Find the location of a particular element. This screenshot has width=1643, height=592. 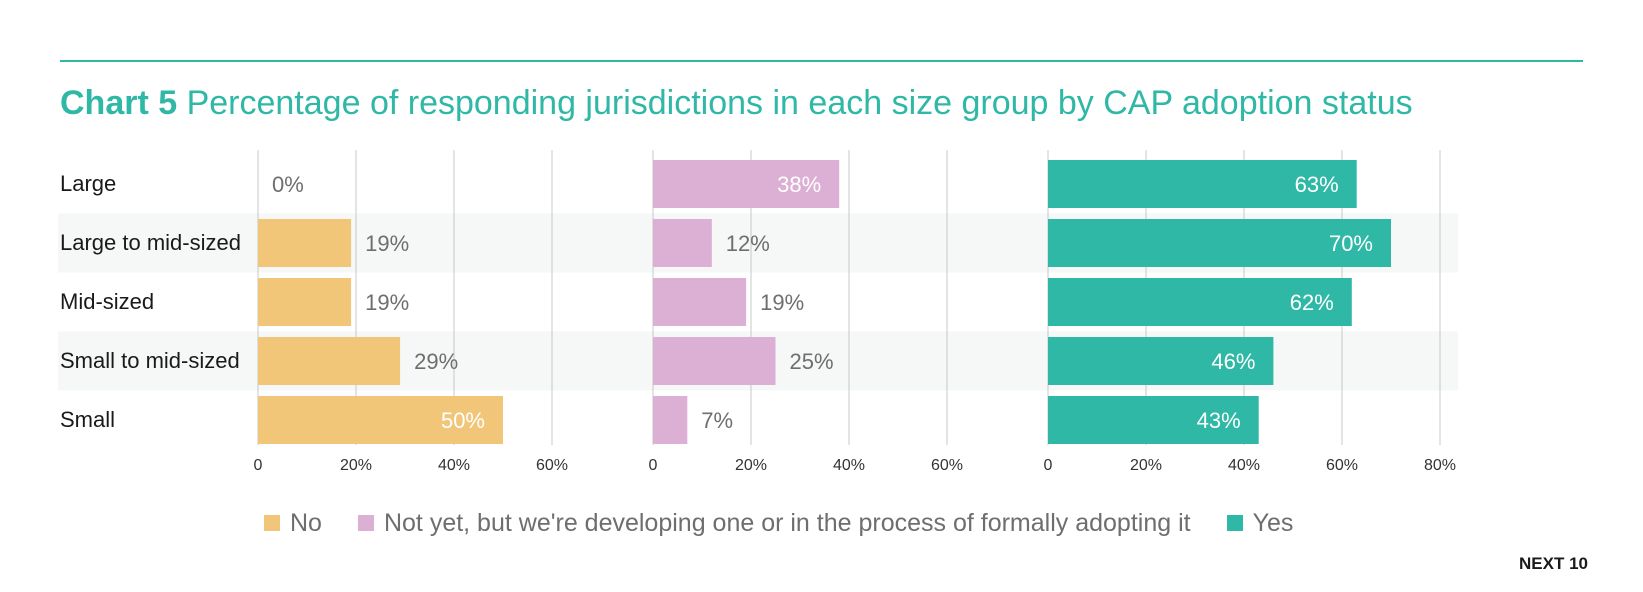

category-label: Large is located at coordinates (88, 183).